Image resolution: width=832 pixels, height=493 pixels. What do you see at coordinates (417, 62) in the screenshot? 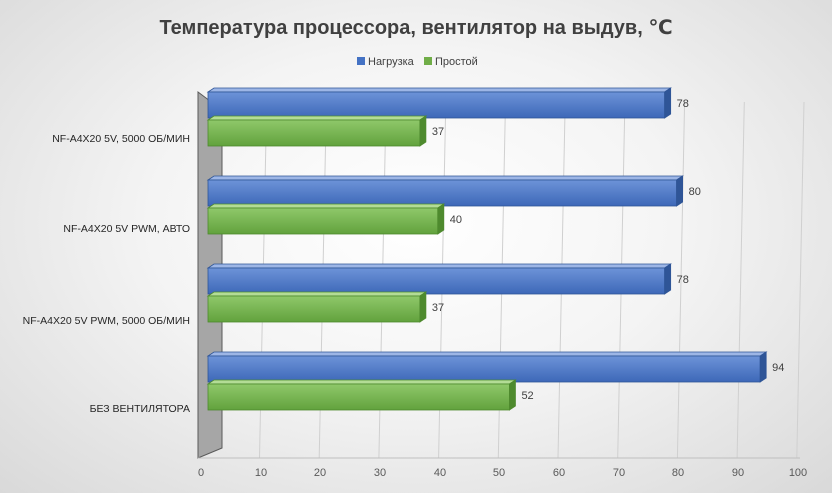
I see `legend: Нагрузка Простой` at bounding box center [417, 62].